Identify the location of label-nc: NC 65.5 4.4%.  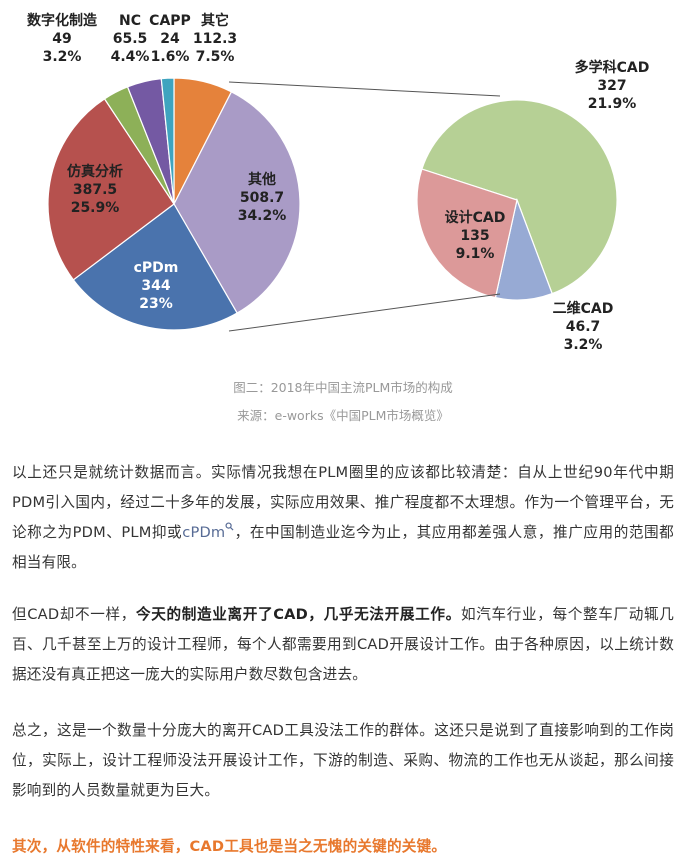
(130, 39).